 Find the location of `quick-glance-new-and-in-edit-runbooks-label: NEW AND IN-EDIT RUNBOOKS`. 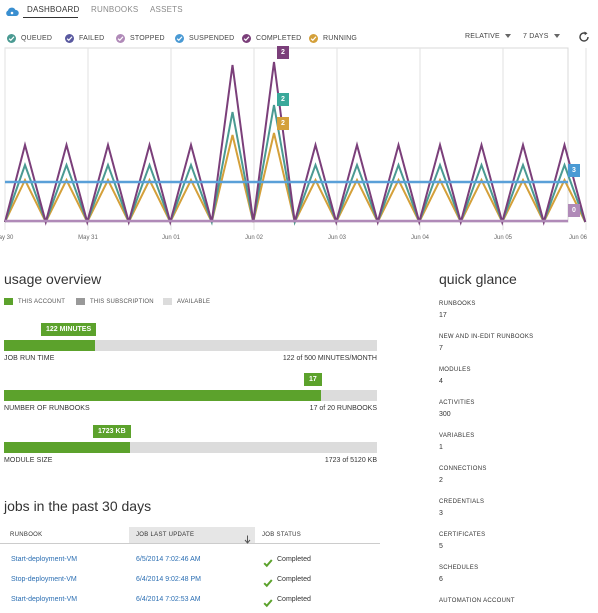

quick-glance-new-and-in-edit-runbooks-label: NEW AND IN-EDIT RUNBOOKS is located at coordinates (486, 337).